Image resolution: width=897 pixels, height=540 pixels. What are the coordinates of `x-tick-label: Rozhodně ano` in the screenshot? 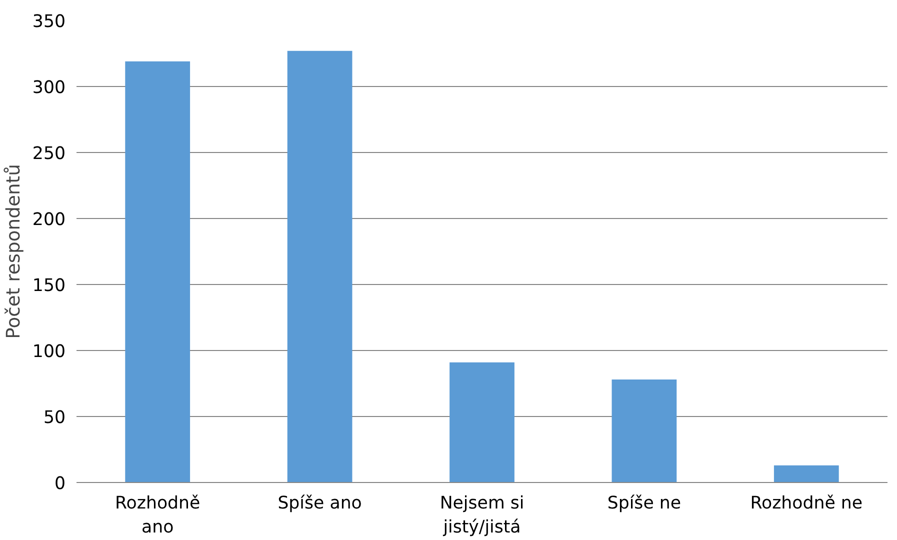 It's located at (157, 516).